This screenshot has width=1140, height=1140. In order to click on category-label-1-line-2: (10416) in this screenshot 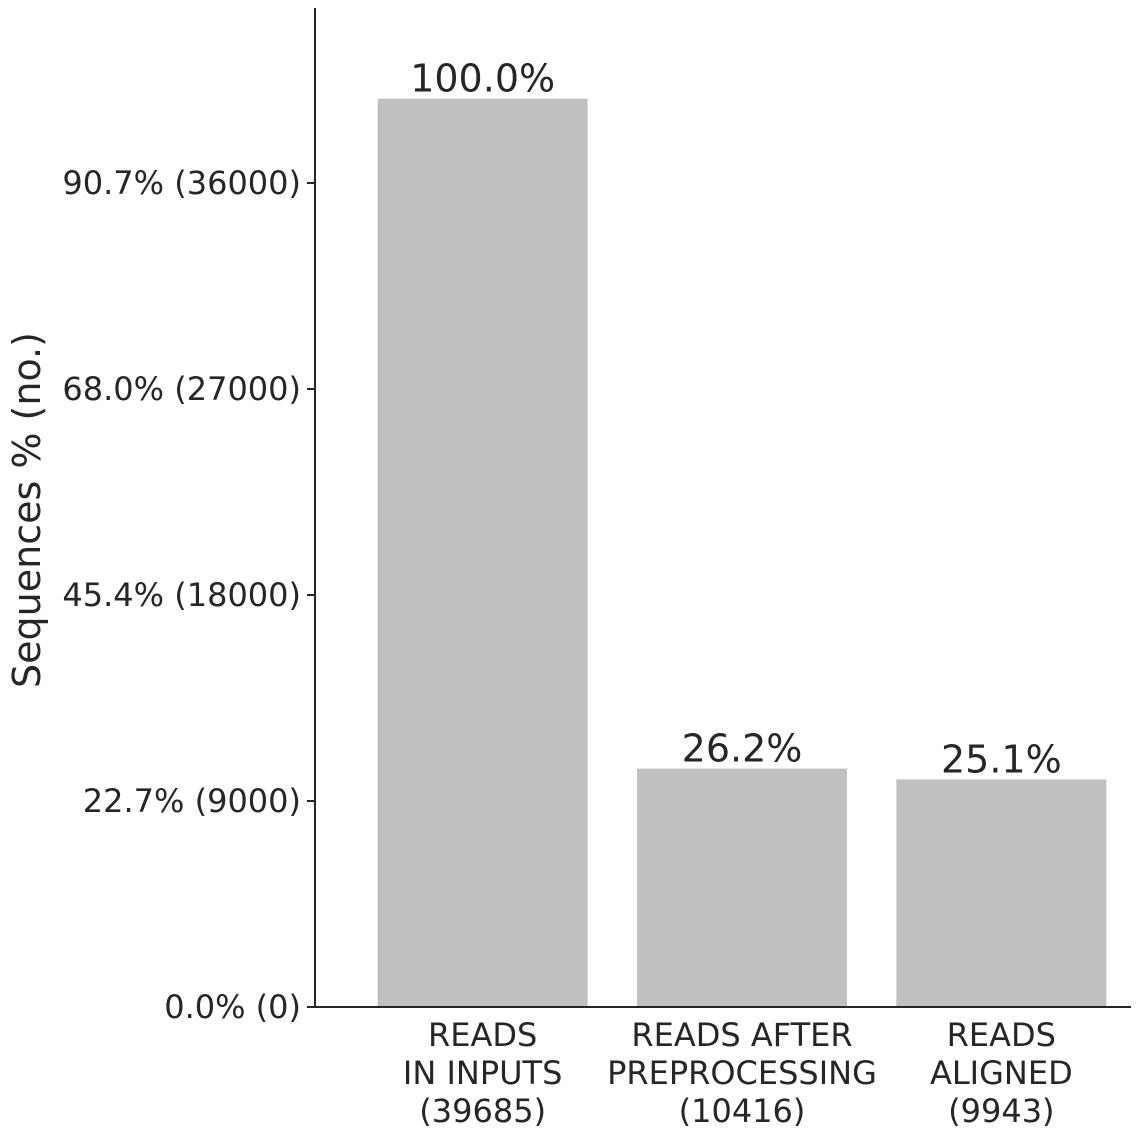, I will do `click(742, 1111)`.